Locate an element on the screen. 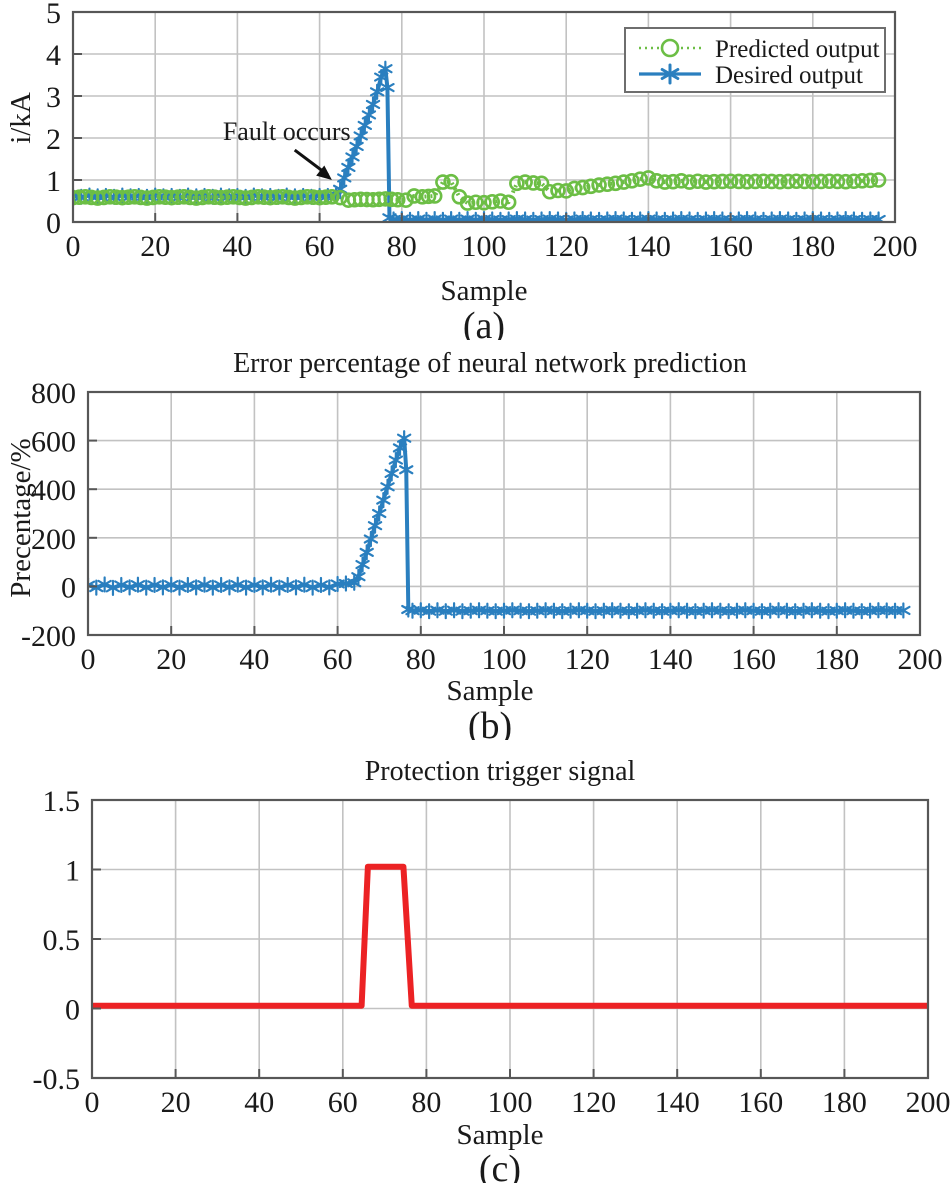 The height and width of the screenshot is (1183, 950). panel-c-x-axis-title: Sample is located at coordinates (500, 1135).